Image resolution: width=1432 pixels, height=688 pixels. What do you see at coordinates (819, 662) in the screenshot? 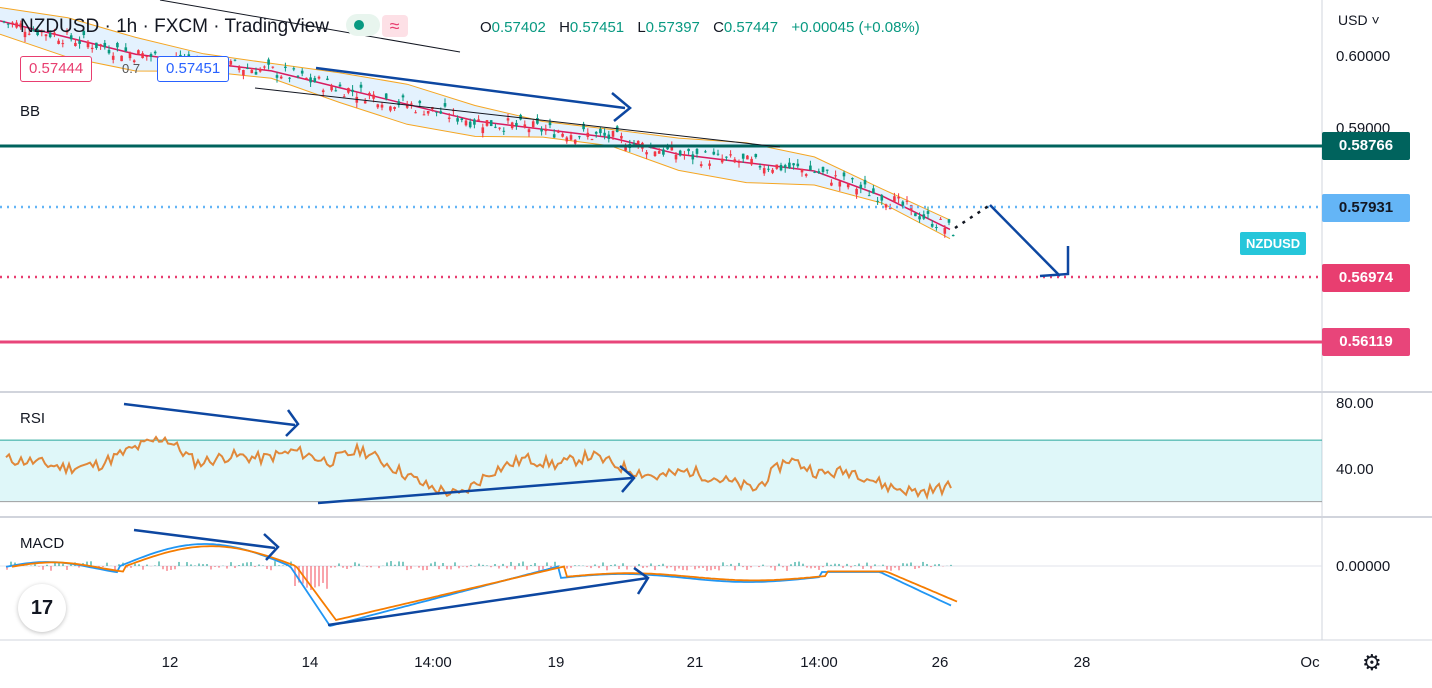
I see `time-tick: 14:00` at bounding box center [819, 662].